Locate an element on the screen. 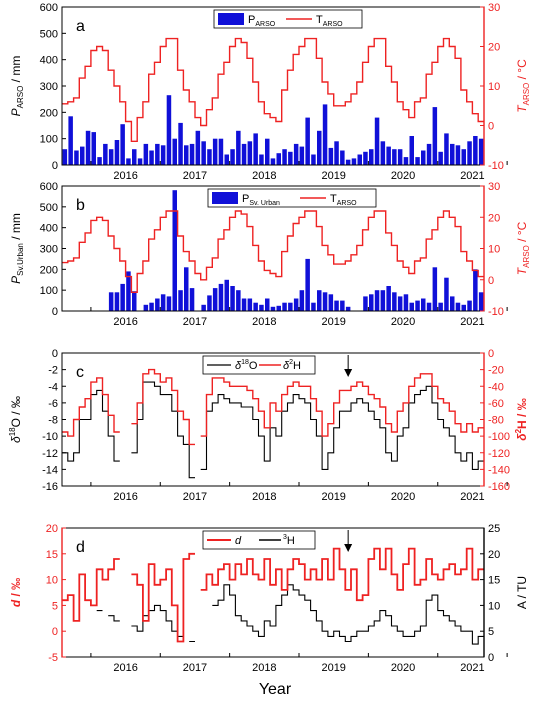  legend-label-temp-a: TARSO is located at coordinates (329, 21).